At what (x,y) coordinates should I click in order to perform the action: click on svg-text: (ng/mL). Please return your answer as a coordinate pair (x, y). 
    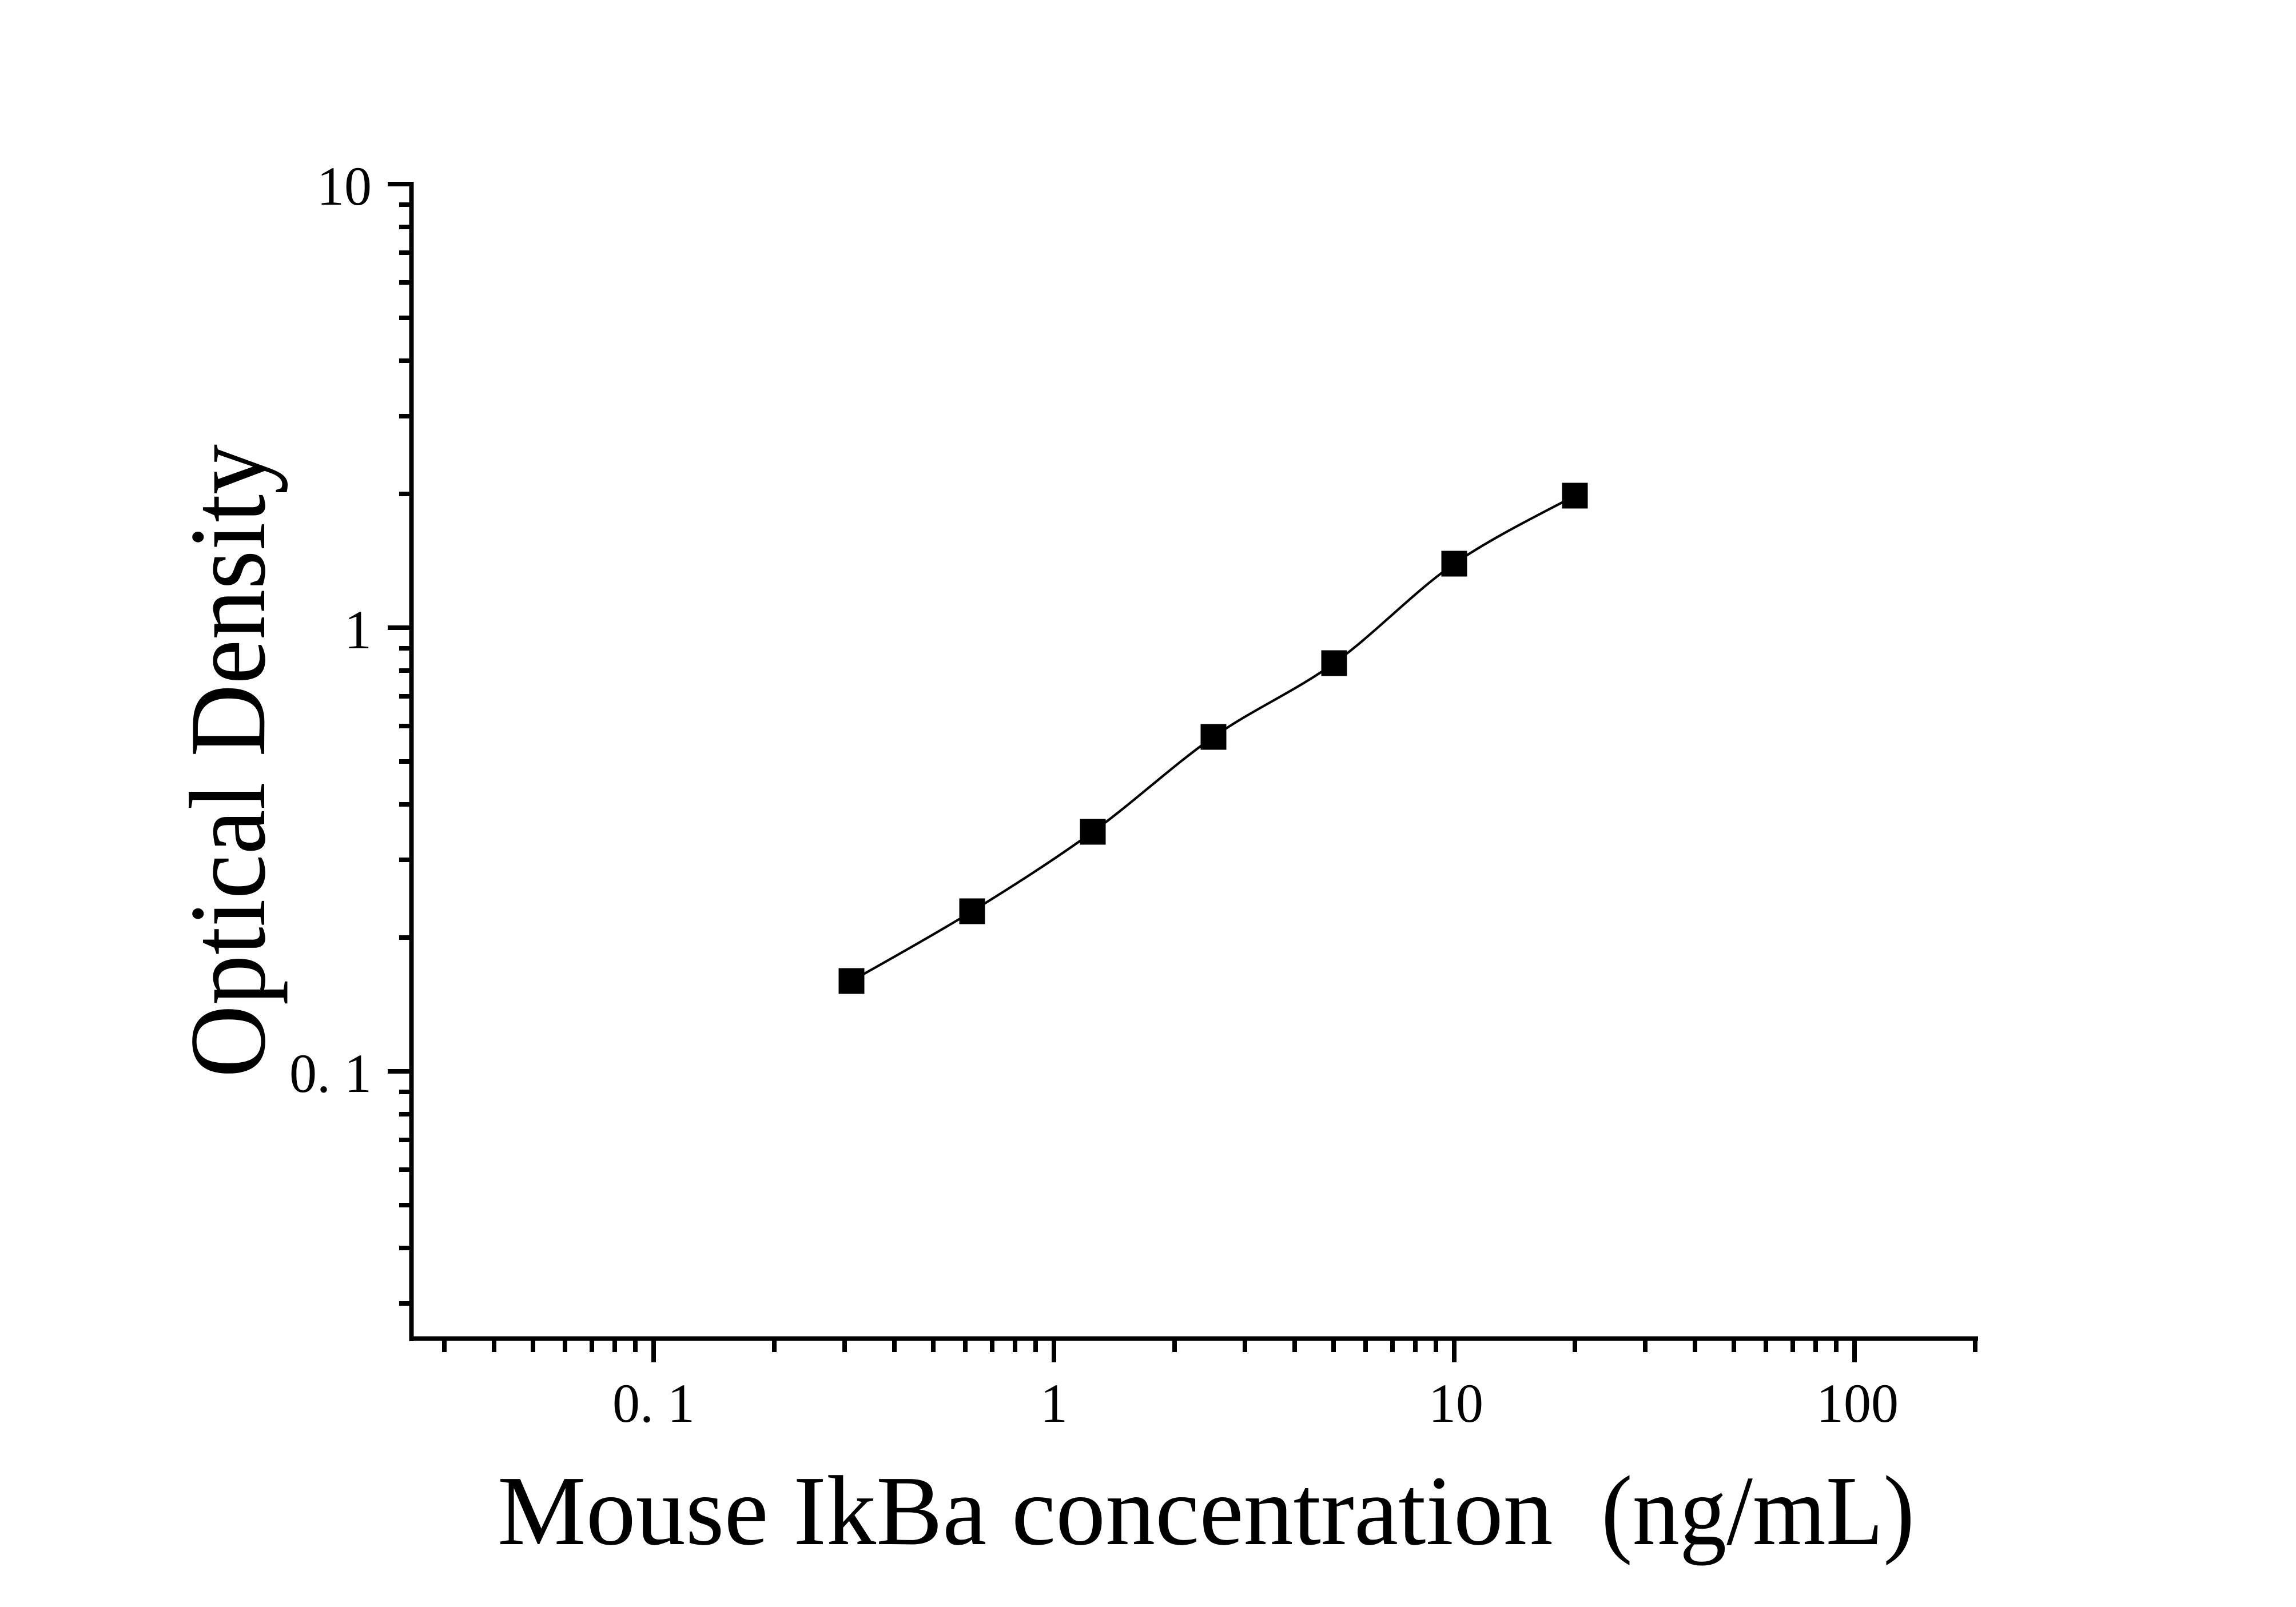
    Looking at the image, I should click on (1758, 1511).